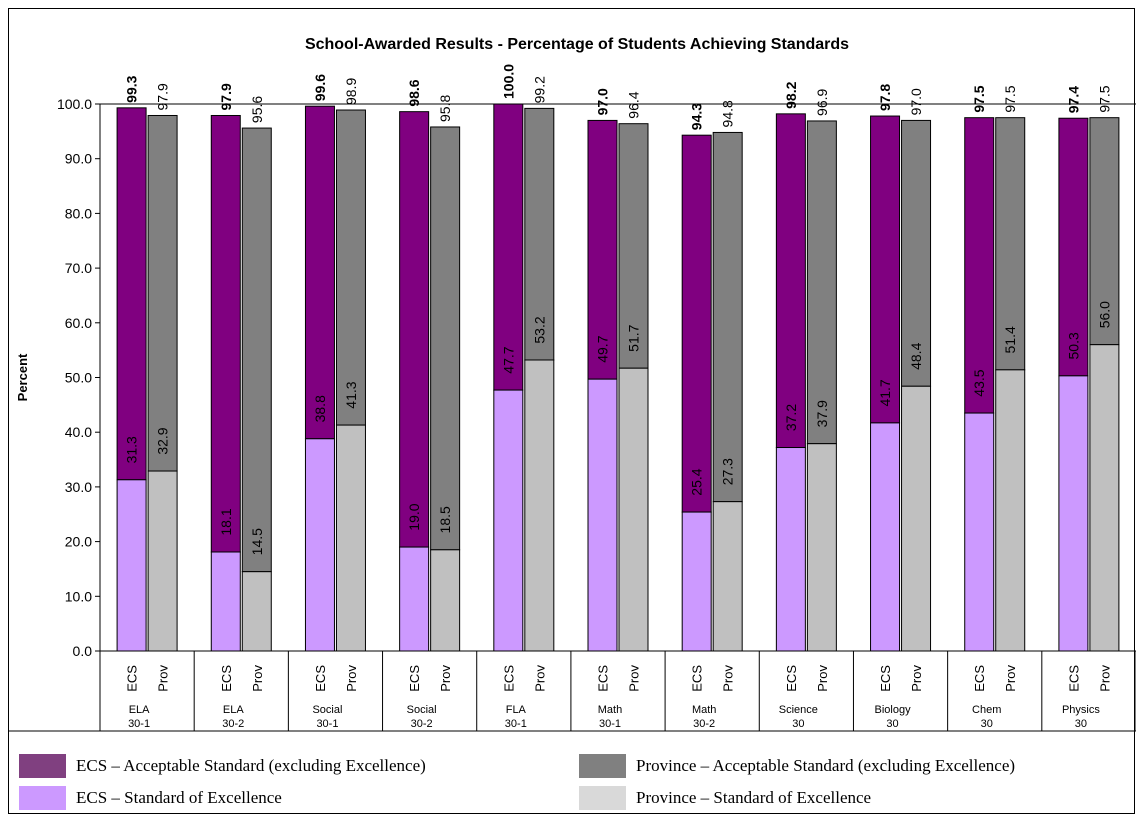 This screenshot has height=815, width=1136. What do you see at coordinates (163, 440) in the screenshot?
I see `data-label-prov-excellence: 32.9` at bounding box center [163, 440].